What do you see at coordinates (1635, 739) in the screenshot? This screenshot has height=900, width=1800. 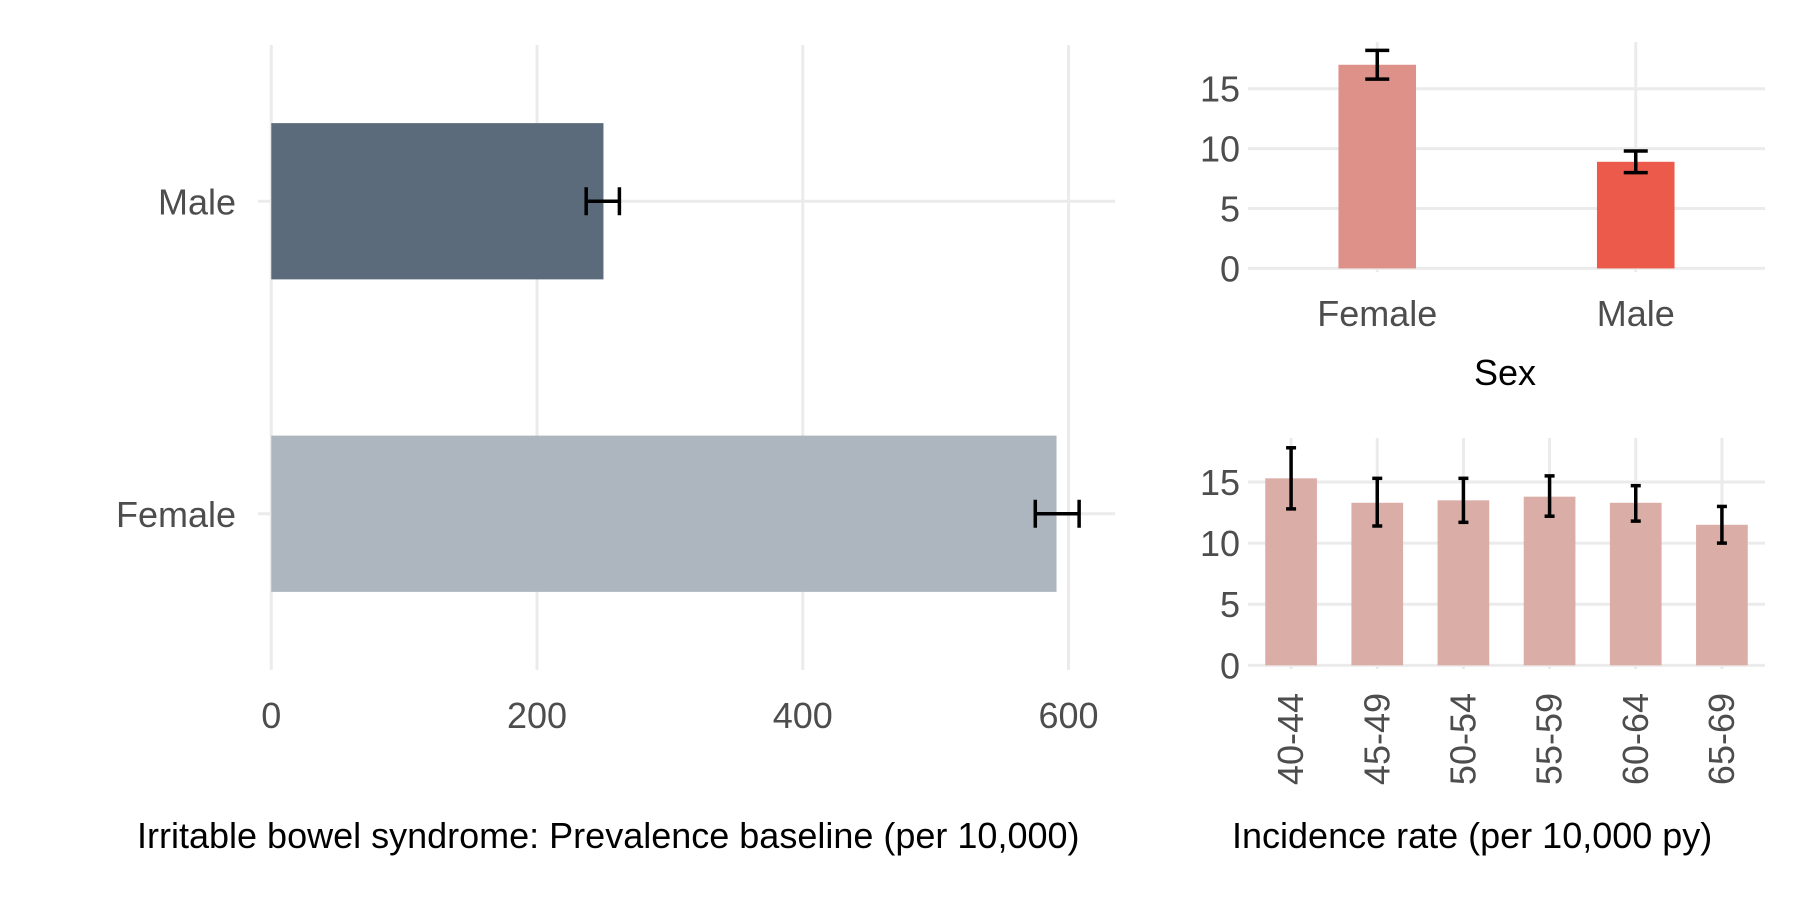 I see `age-x-tick-label: 60-64` at bounding box center [1635, 739].